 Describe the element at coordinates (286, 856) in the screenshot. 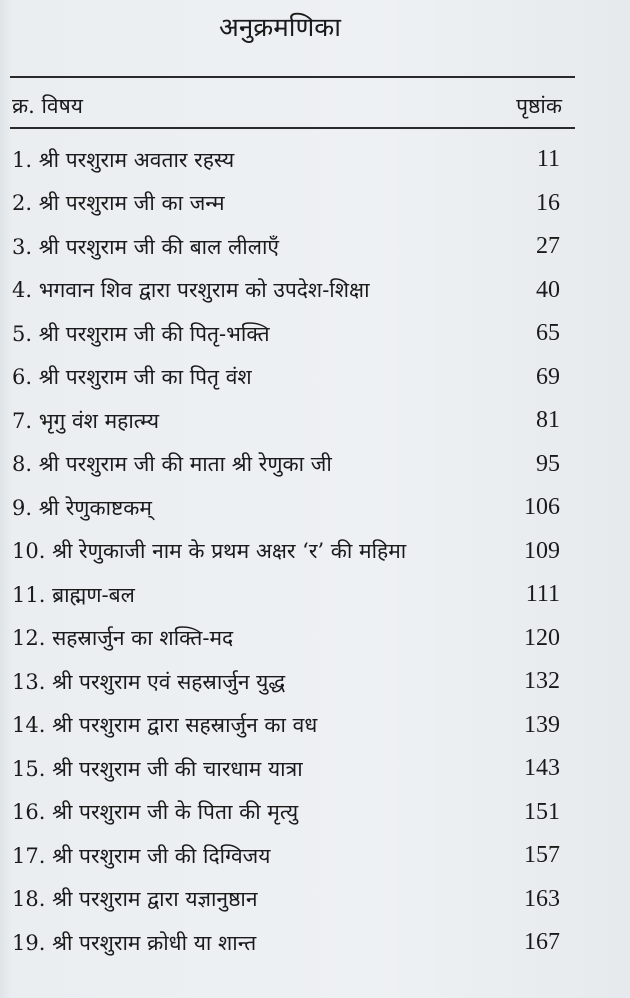

I see `contents-entry: 17. श्री परशुराम जी की दिग्विजय 157` at that location.